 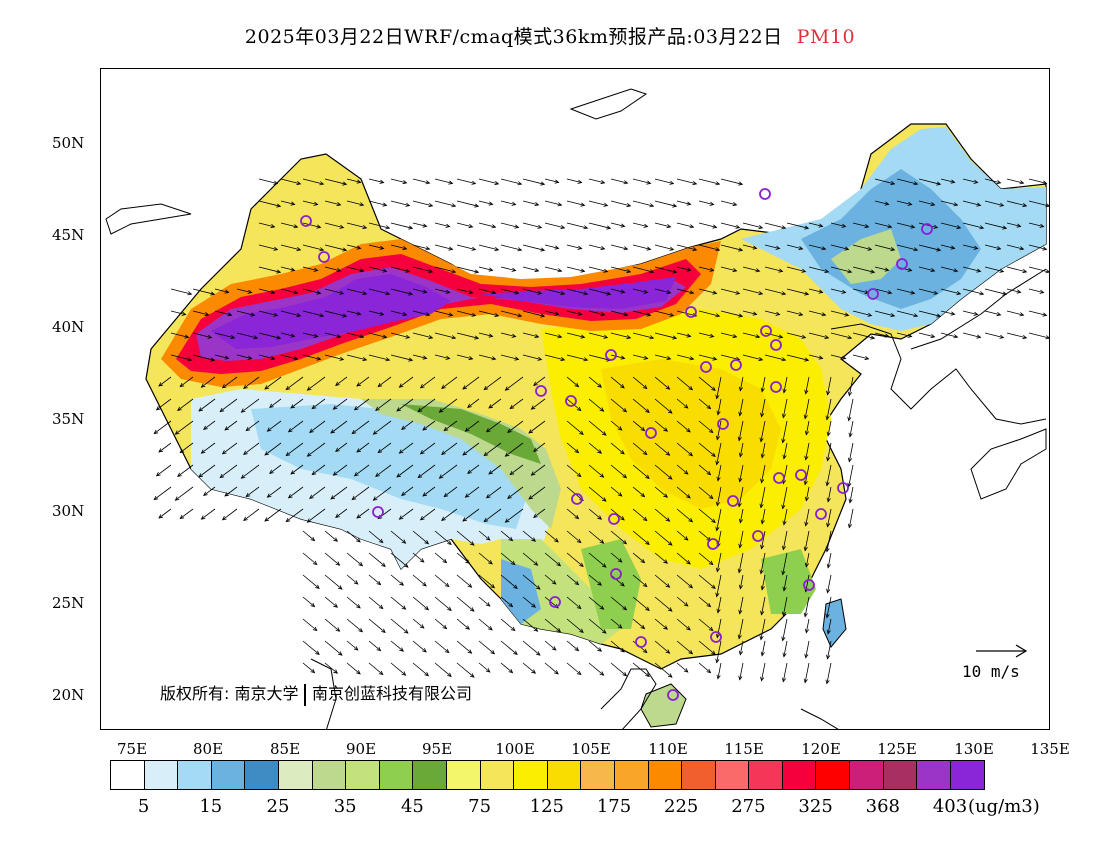 I want to click on lat-label-45n: 45N, so click(x=68, y=235).